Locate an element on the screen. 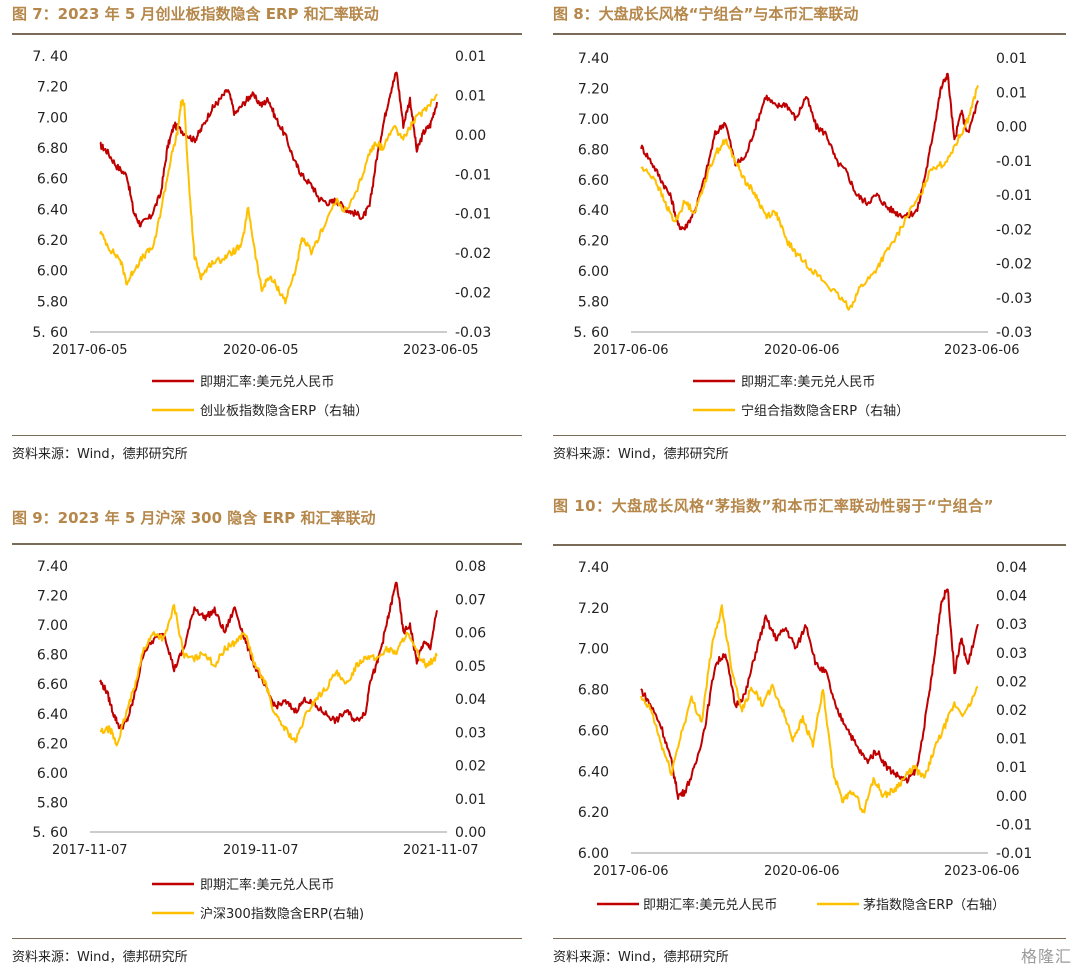  y-right-tick-label: 0.08 is located at coordinates (470, 567).